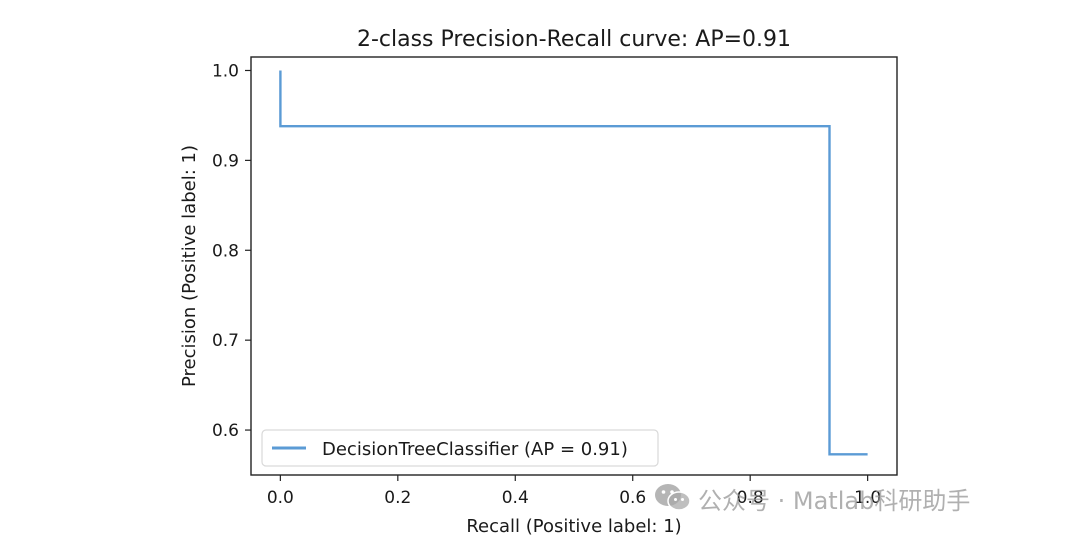 This screenshot has width=1080, height=541. What do you see at coordinates (475, 449) in the screenshot?
I see `legend-label: DecisionTreeClassifier (AP = 0.91)` at bounding box center [475, 449].